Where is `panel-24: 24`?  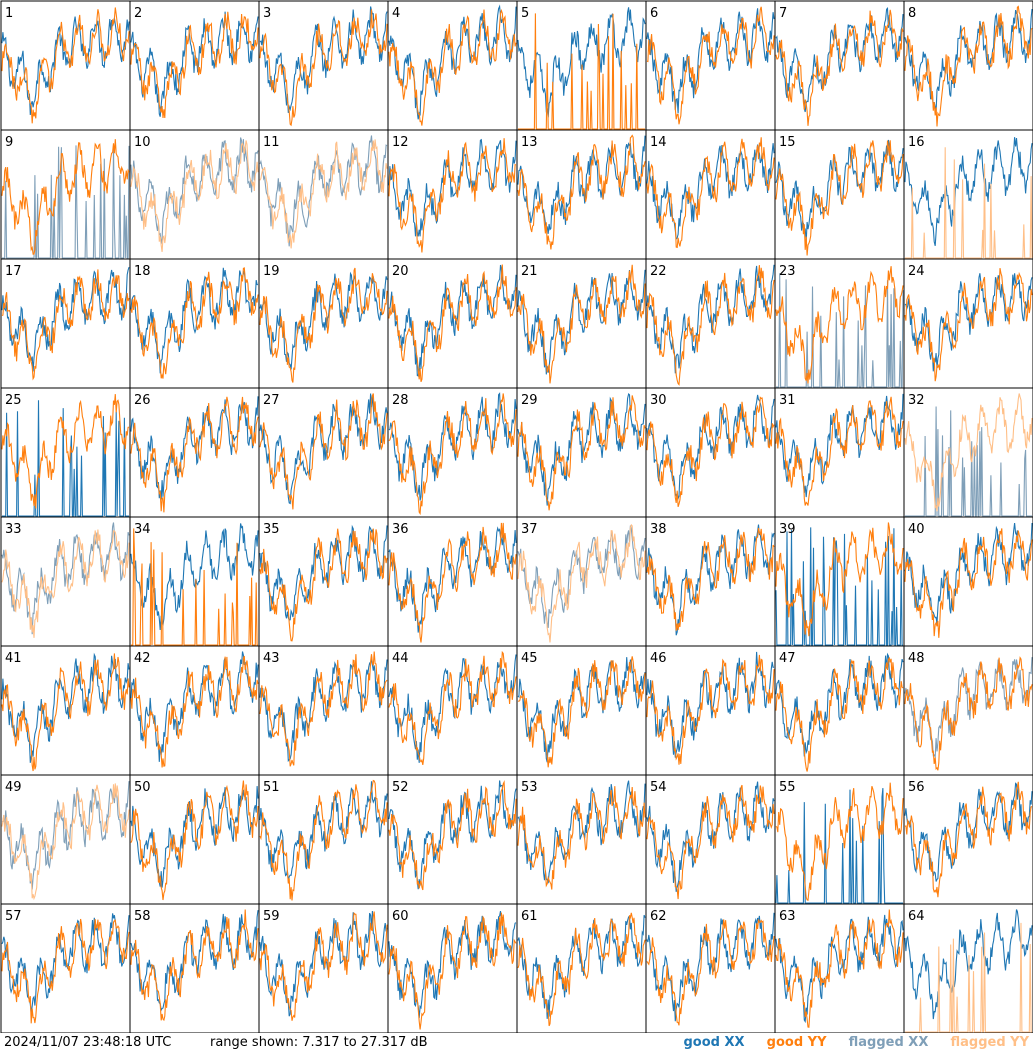
panel-24: 24 is located at coordinates (968, 323).